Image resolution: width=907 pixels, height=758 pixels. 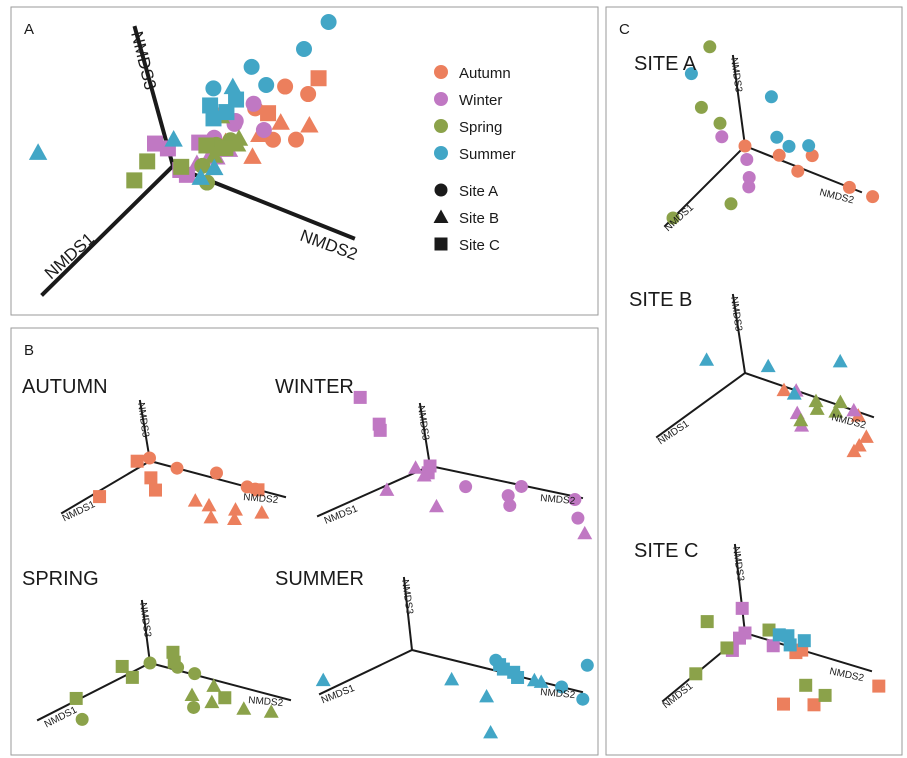 I want to click on legend-spring-marker, so click(x=441, y=126).